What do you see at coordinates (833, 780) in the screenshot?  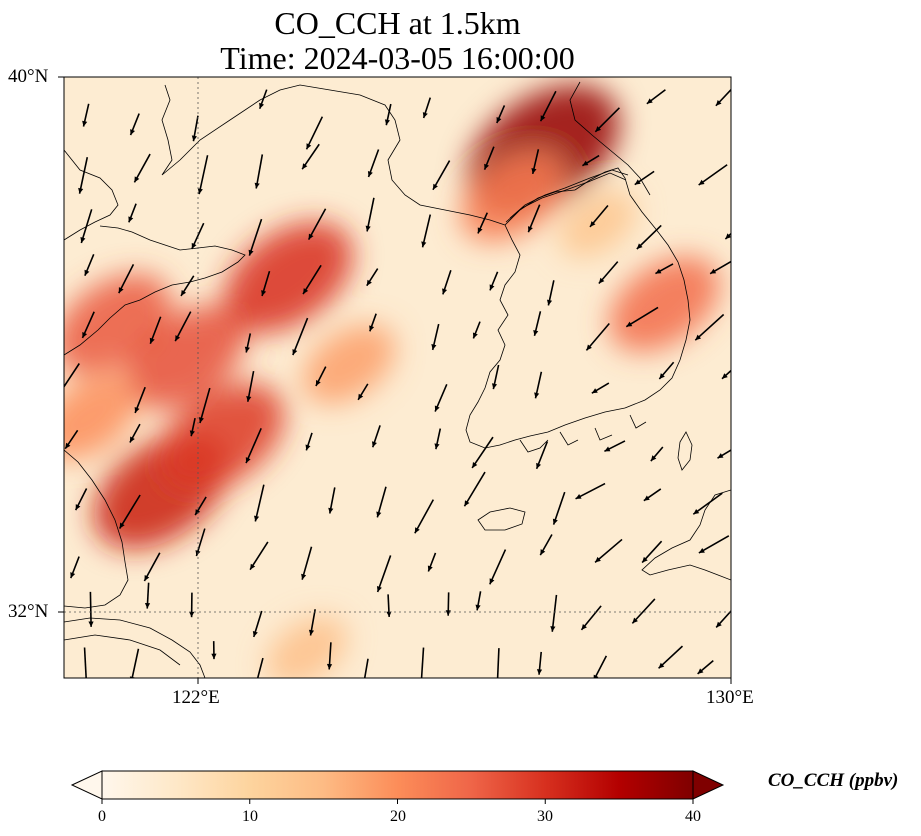 I see `colorbar-label: CO_CCH (ppbv)` at bounding box center [833, 780].